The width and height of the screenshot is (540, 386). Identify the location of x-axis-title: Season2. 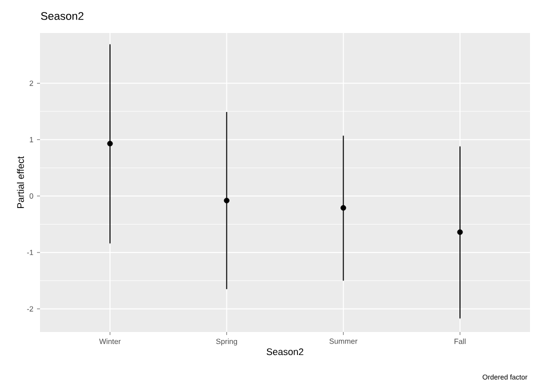
(285, 352).